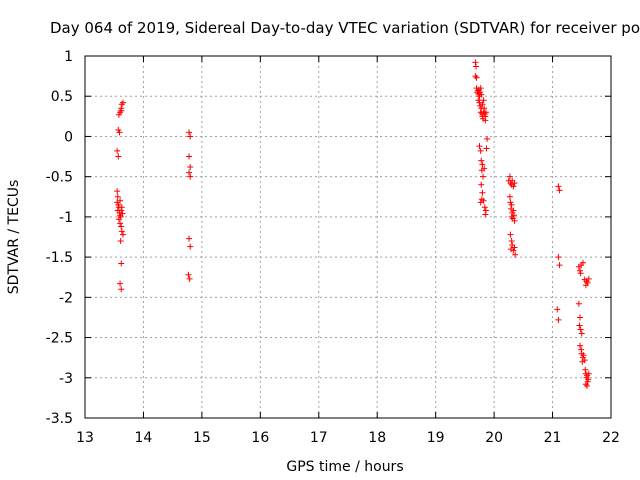 The image size is (640, 480). I want to click on x-tick-label: 17, so click(319, 438).